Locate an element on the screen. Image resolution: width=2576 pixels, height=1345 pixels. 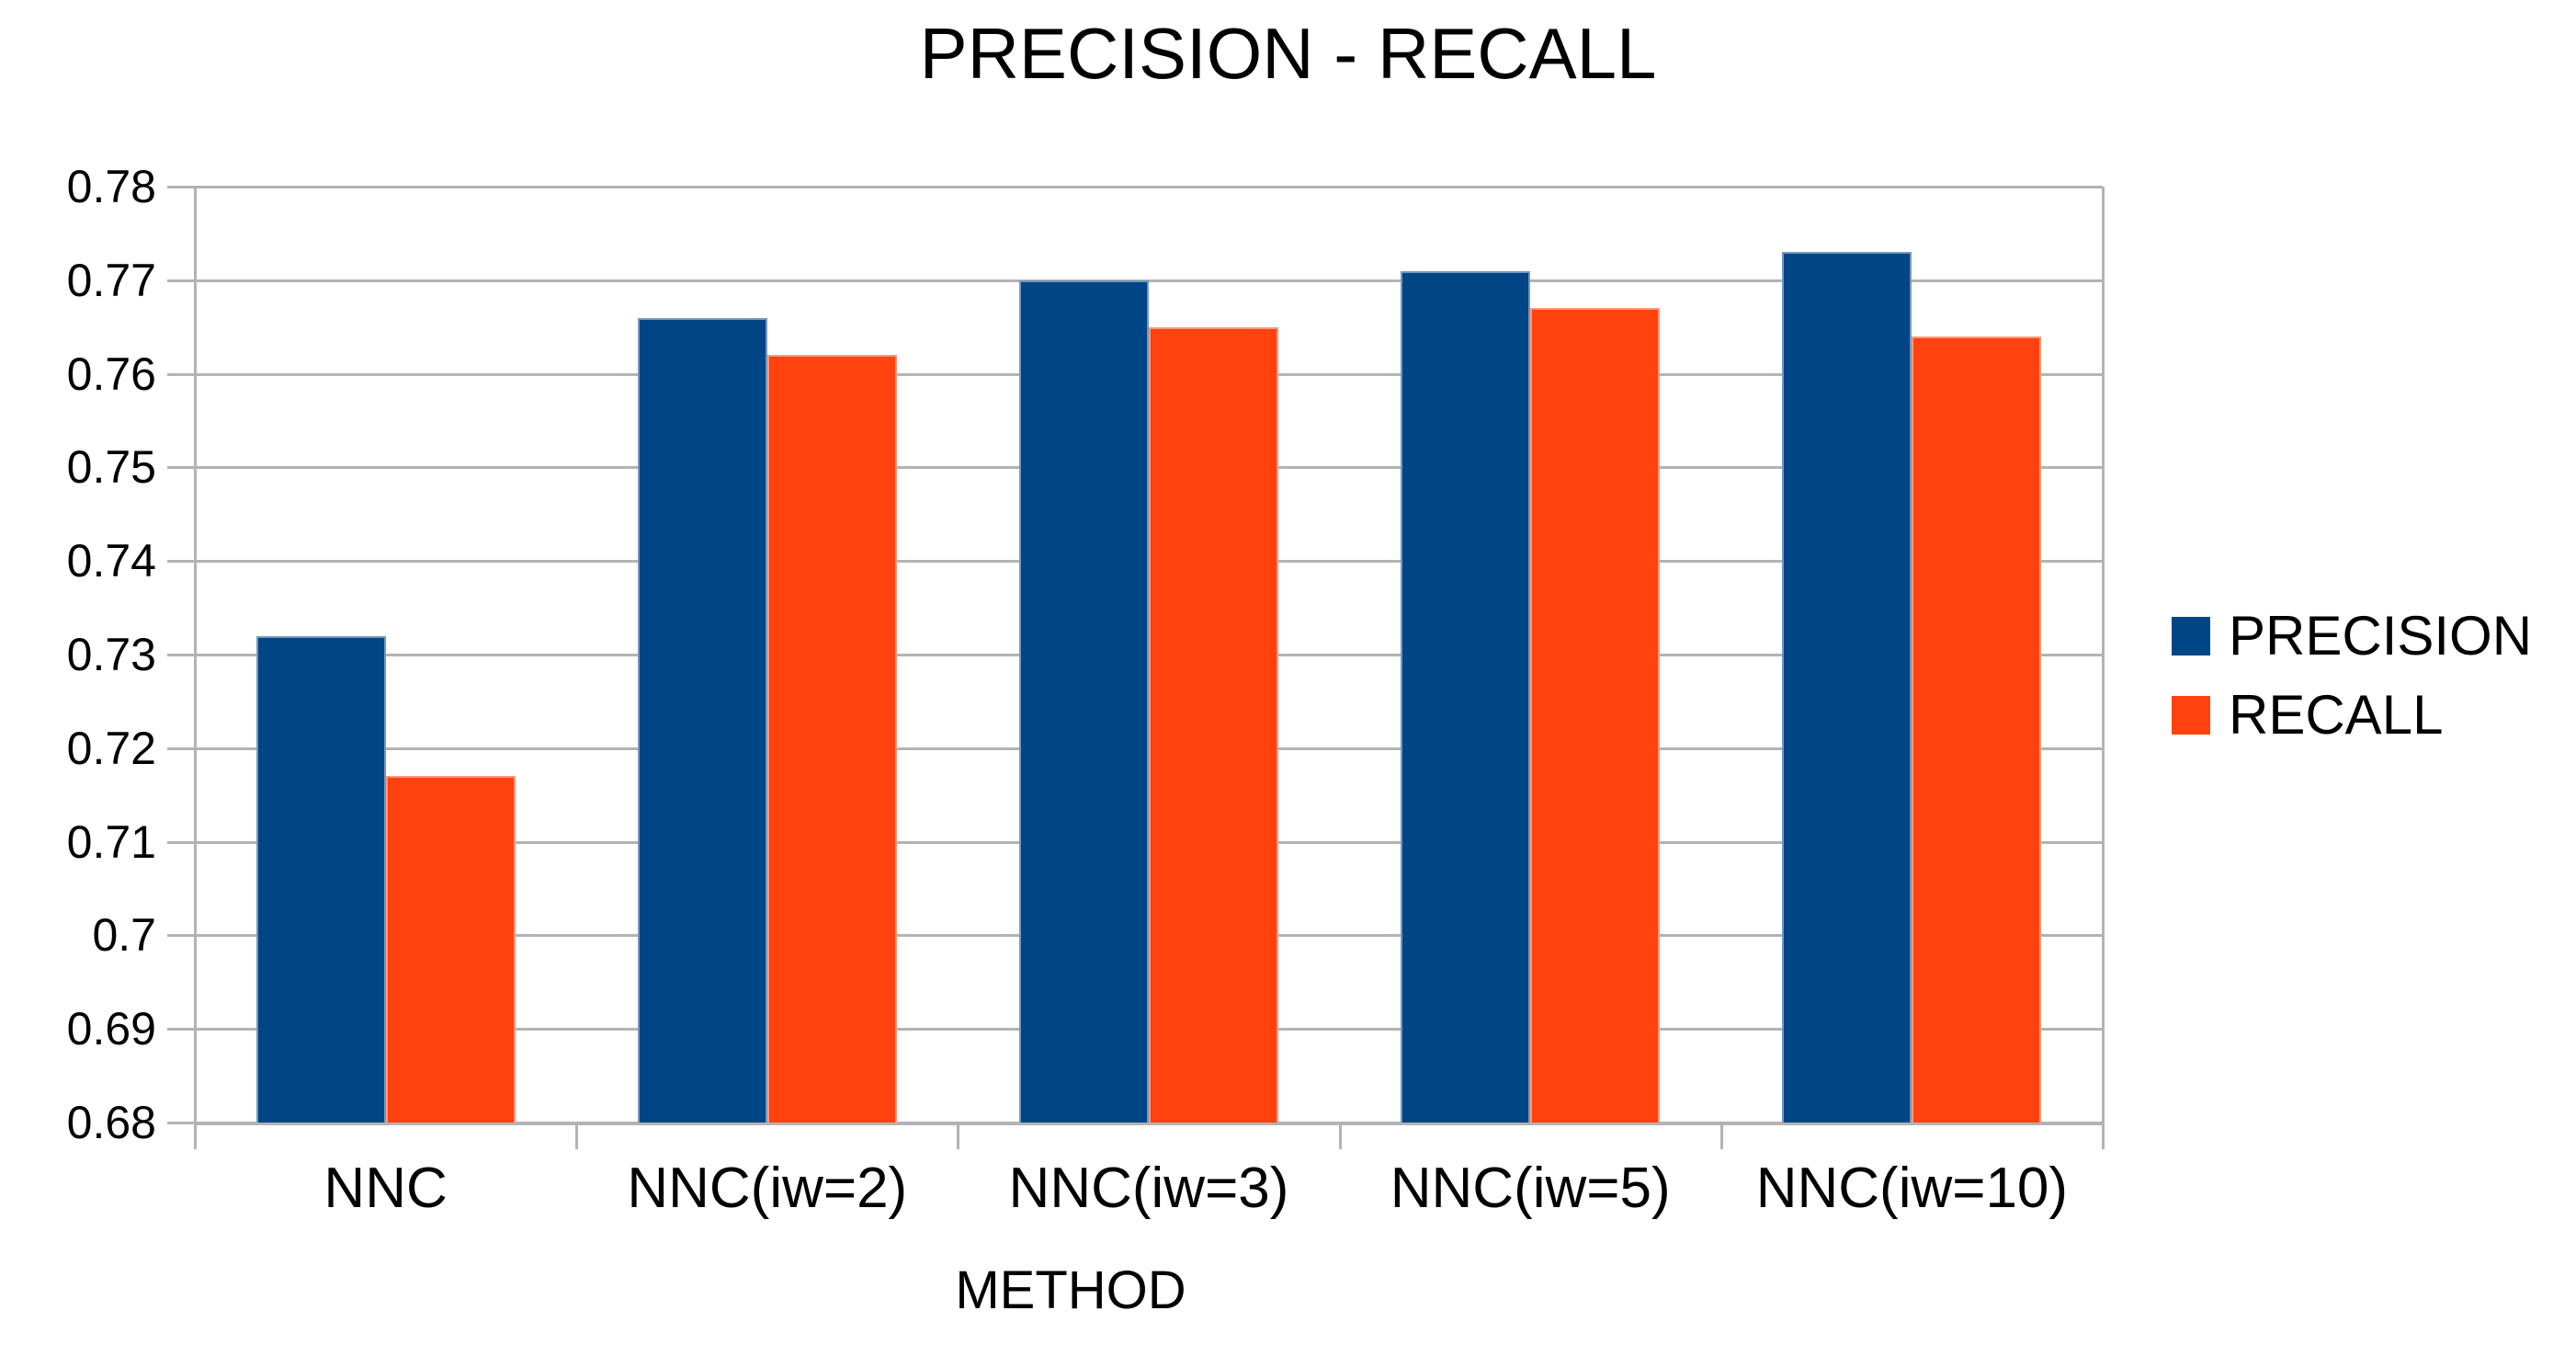
y-axis-tick-label: 0.75 is located at coordinates (111, 468).